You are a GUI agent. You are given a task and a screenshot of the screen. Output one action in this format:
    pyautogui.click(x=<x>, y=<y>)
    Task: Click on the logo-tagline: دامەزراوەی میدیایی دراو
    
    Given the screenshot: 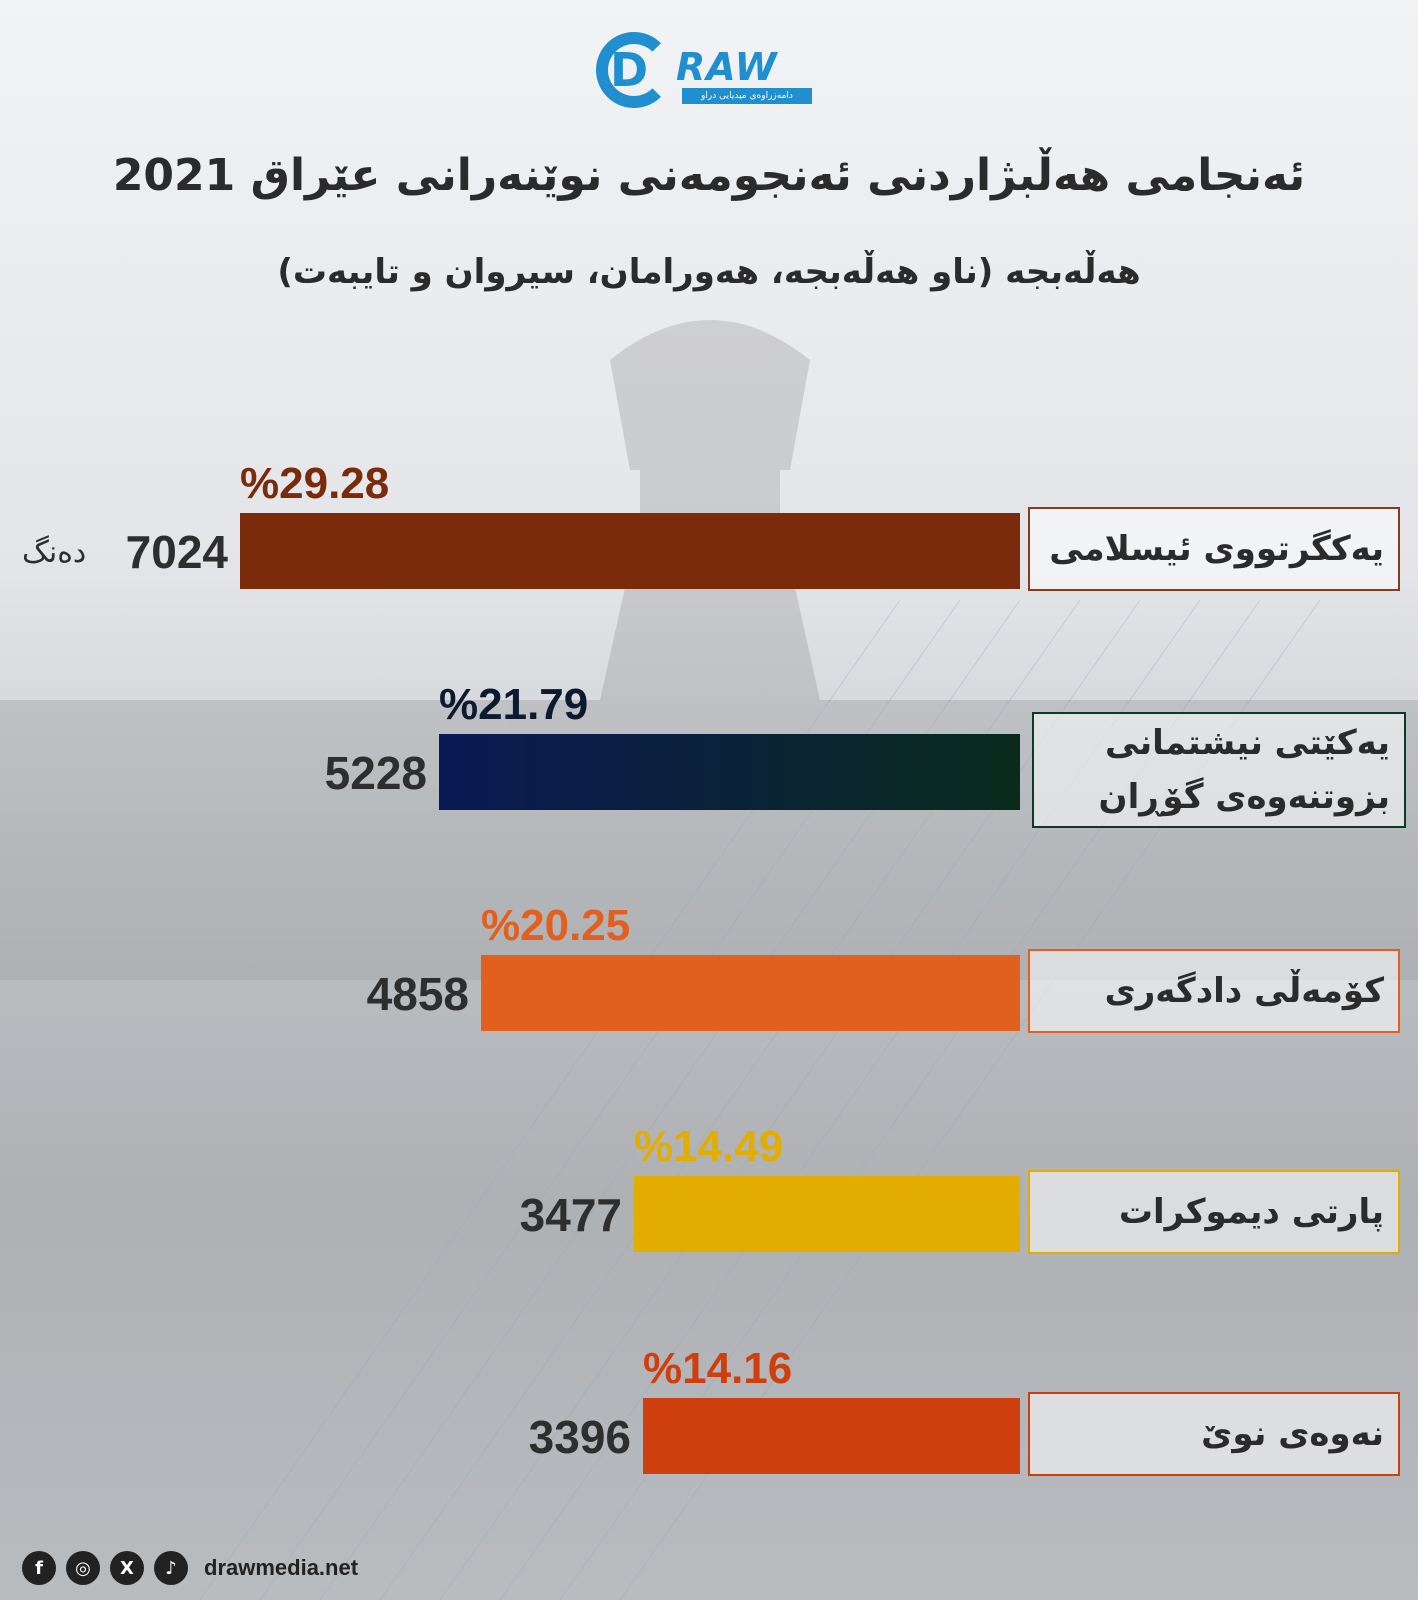 What is the action you would take?
    pyautogui.click(x=747, y=96)
    